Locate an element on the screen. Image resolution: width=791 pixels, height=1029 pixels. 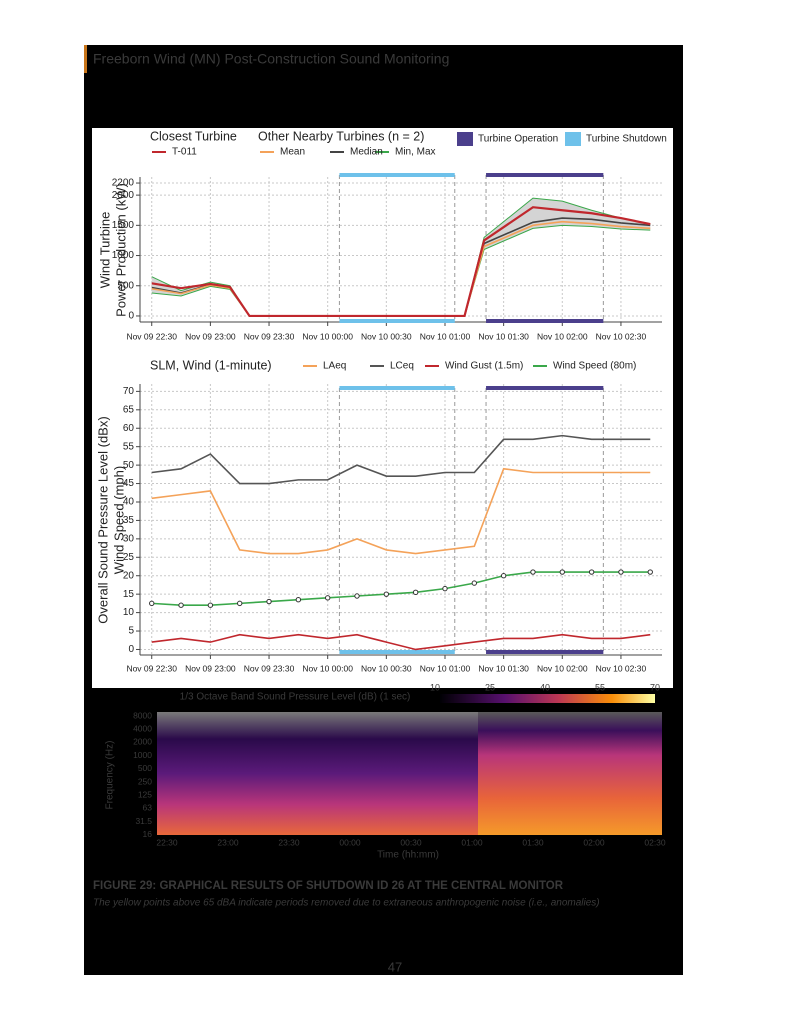
spectrogram-y-tick: 125 is located at coordinates (145, 794).